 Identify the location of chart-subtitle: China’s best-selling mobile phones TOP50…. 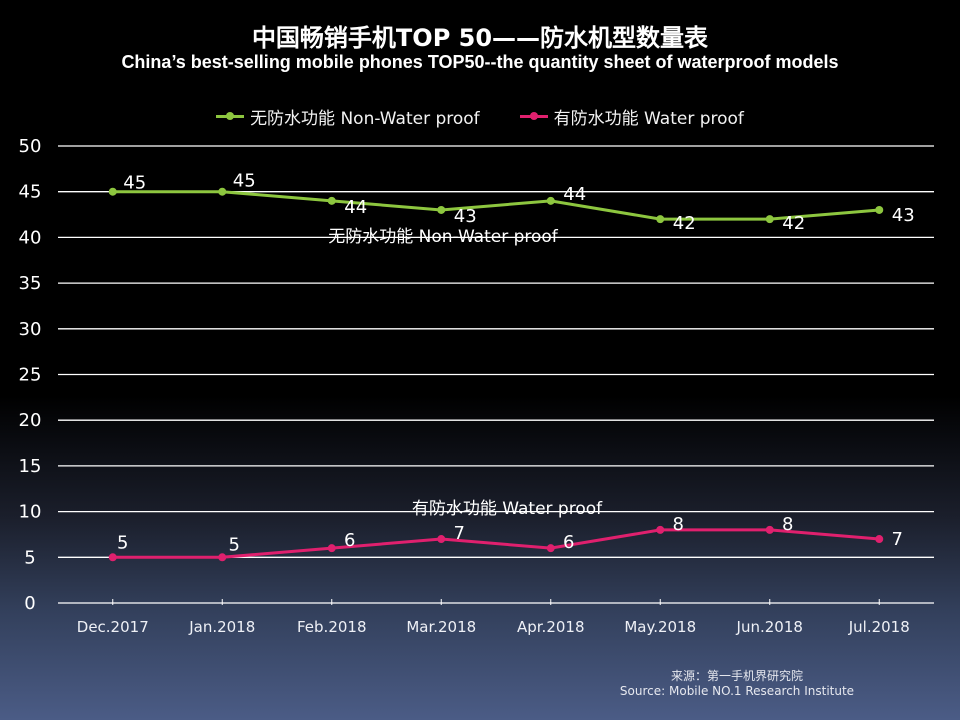
(480, 62).